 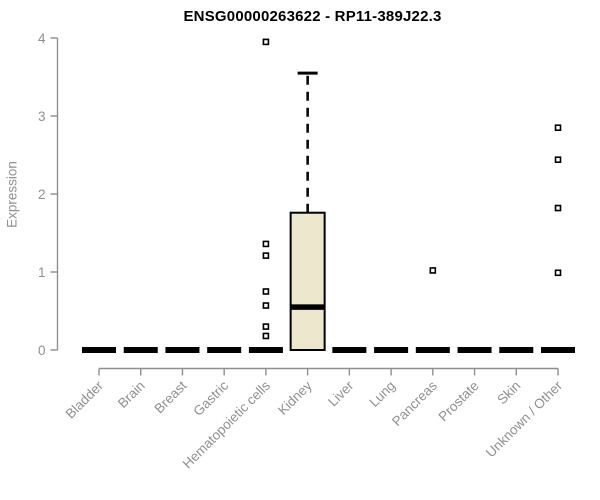 I want to click on x-tick-label-unknown-other: Unknown / Other, so click(x=524, y=419).